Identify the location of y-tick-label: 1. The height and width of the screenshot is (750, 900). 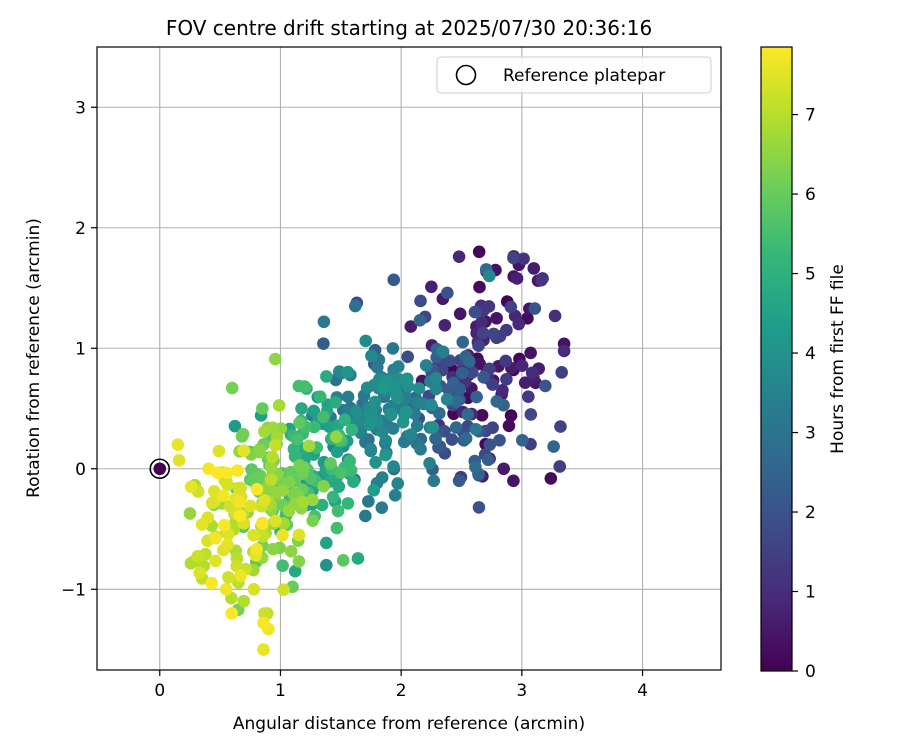
(80, 349).